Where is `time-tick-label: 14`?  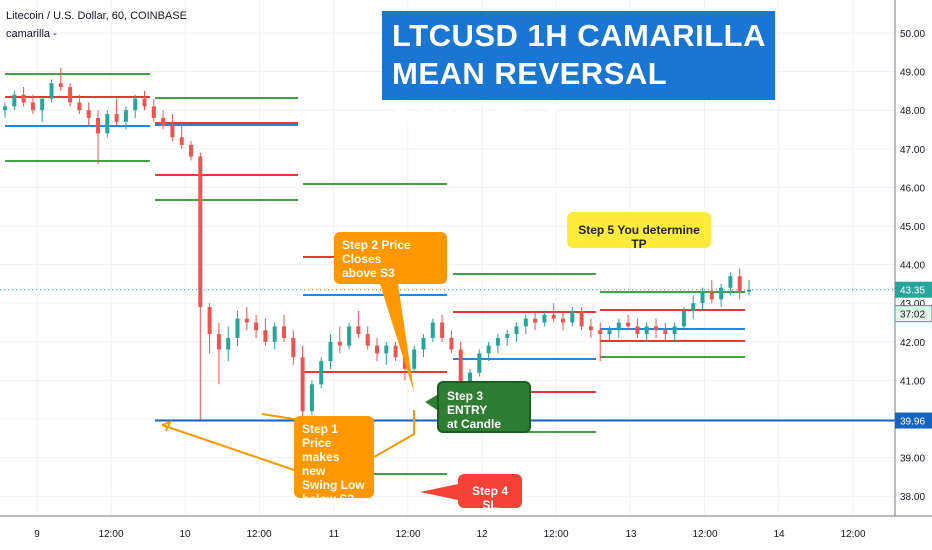 time-tick-label: 14 is located at coordinates (779, 534).